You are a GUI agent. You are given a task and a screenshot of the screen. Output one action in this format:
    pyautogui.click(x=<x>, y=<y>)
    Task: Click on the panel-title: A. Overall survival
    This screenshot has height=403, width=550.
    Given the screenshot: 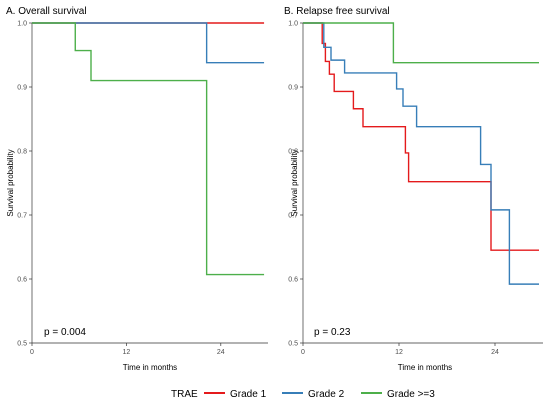 What is the action you would take?
    pyautogui.click(x=46, y=11)
    